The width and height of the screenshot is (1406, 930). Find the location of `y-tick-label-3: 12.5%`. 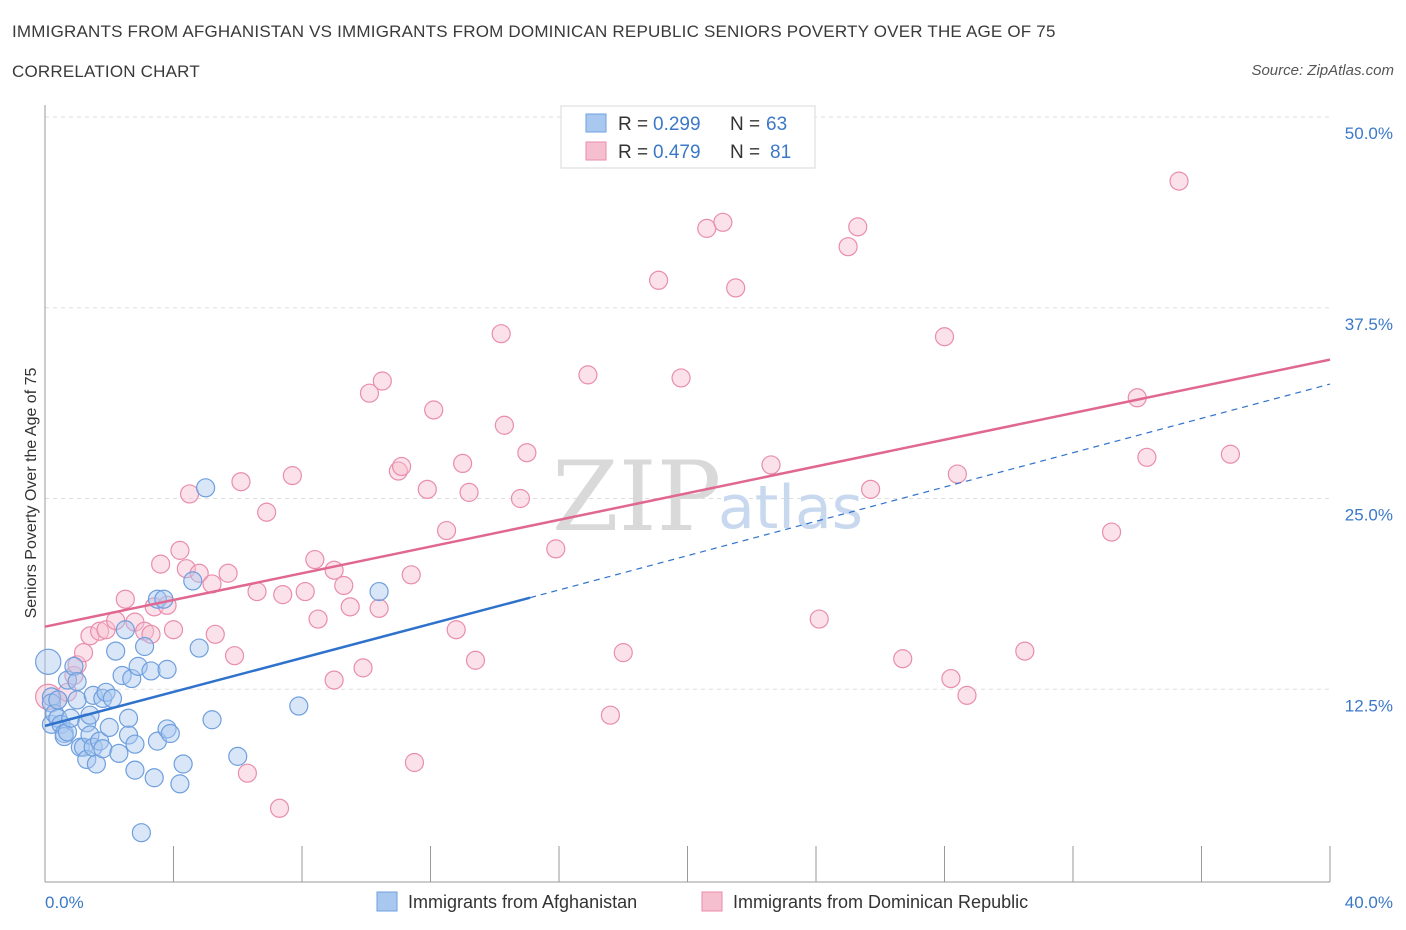

y-tick-label-3: 12.5% is located at coordinates (1369, 705).